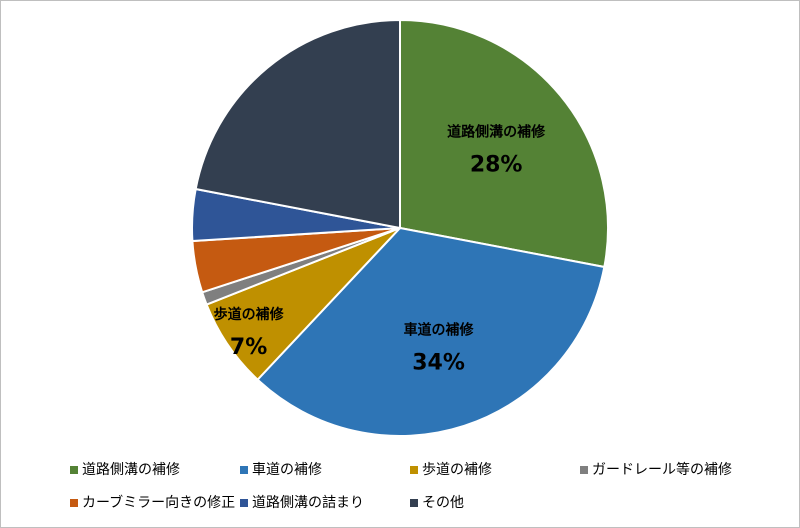 The height and width of the screenshot is (528, 800). What do you see at coordinates (496, 131) in the screenshot?
I see `slice-category-label: 道路側溝の補修` at bounding box center [496, 131].